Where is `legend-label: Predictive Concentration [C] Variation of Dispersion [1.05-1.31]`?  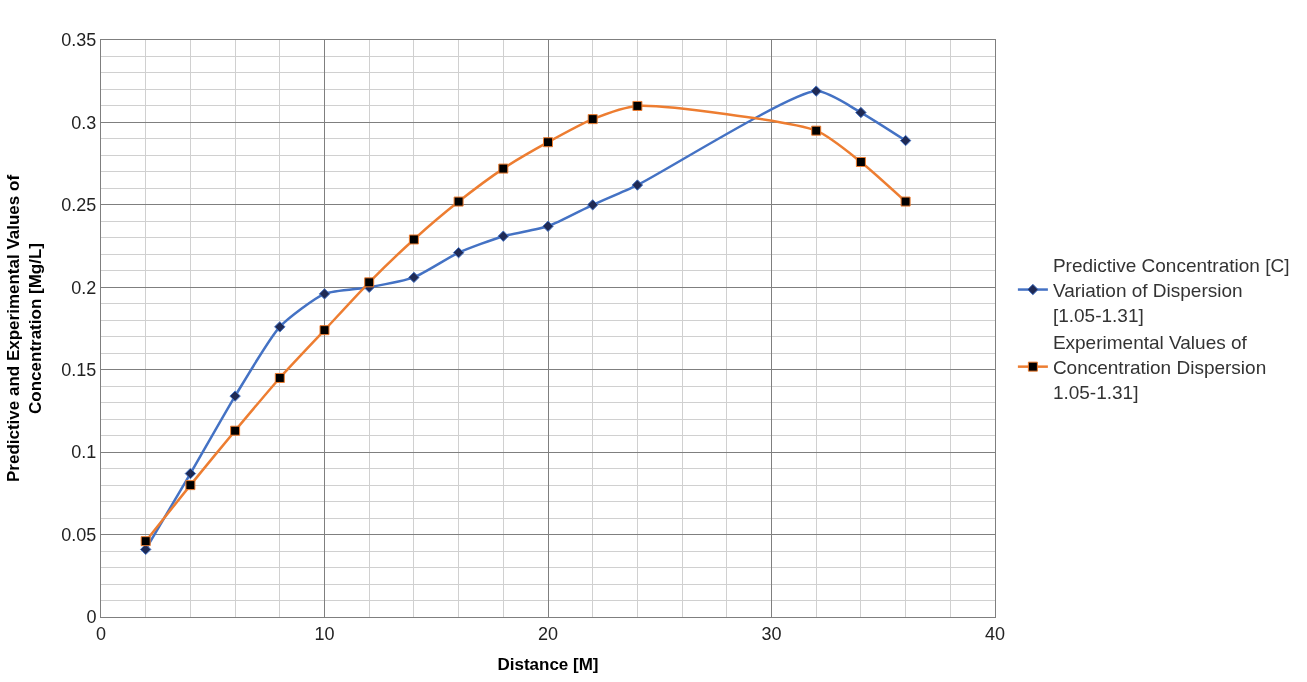 legend-label: Predictive Concentration [C] Variation of Dispersion [1.05-1.31] is located at coordinates (1171, 290).